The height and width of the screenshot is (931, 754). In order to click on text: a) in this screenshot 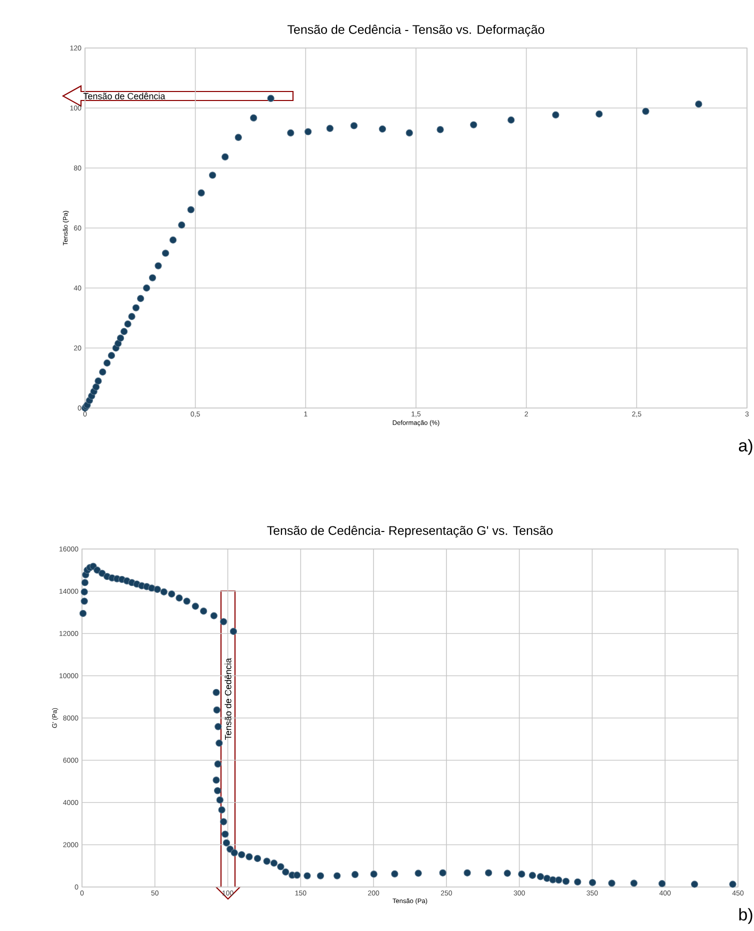, I will do `click(745, 447)`.